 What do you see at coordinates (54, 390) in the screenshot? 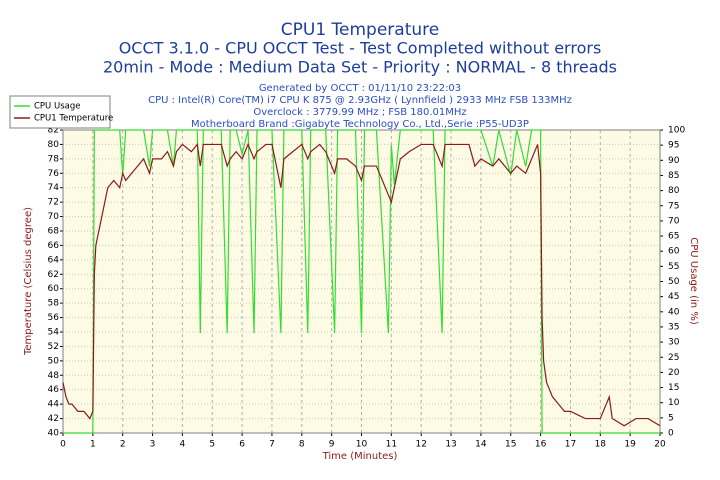
I see `y-tick-label: 46` at bounding box center [54, 390].